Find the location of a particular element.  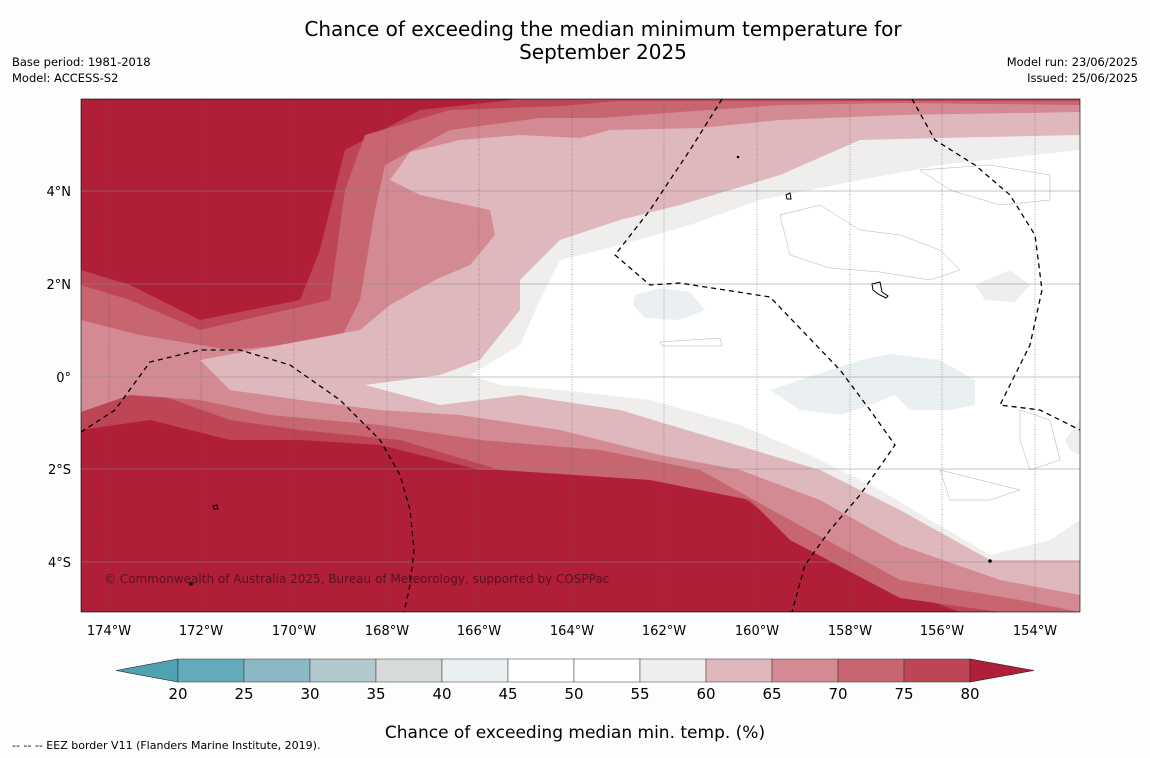

lon-label: 166°W is located at coordinates (479, 631).